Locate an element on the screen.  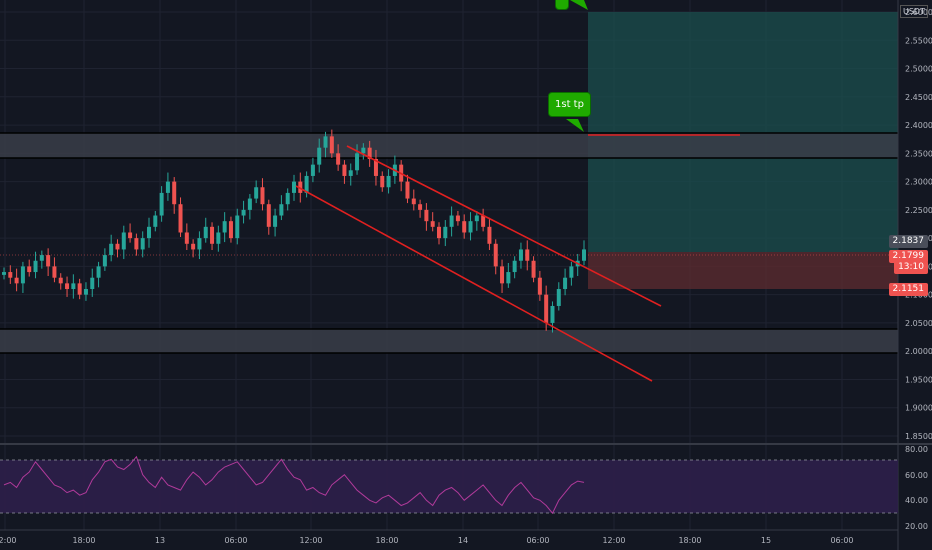
price-tick-label: 2.2500 is located at coordinates (918, 210).